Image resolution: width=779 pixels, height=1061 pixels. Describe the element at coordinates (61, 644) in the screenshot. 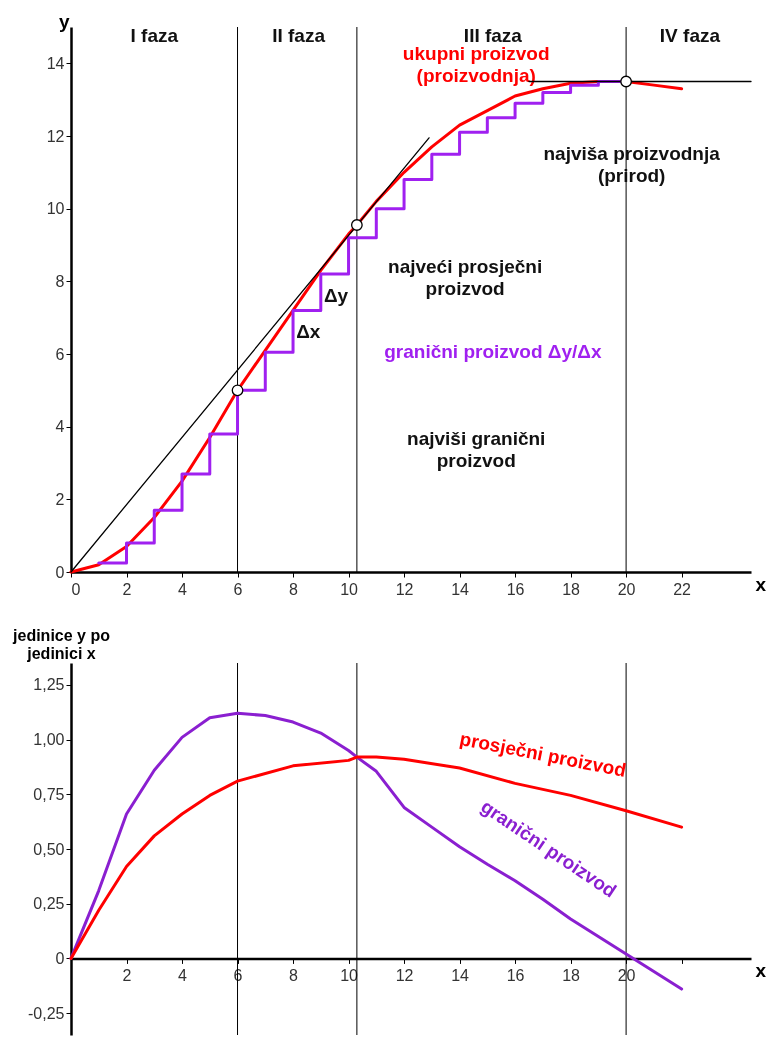

I see `y-axis-title: jedinice y po jedinici x` at that location.